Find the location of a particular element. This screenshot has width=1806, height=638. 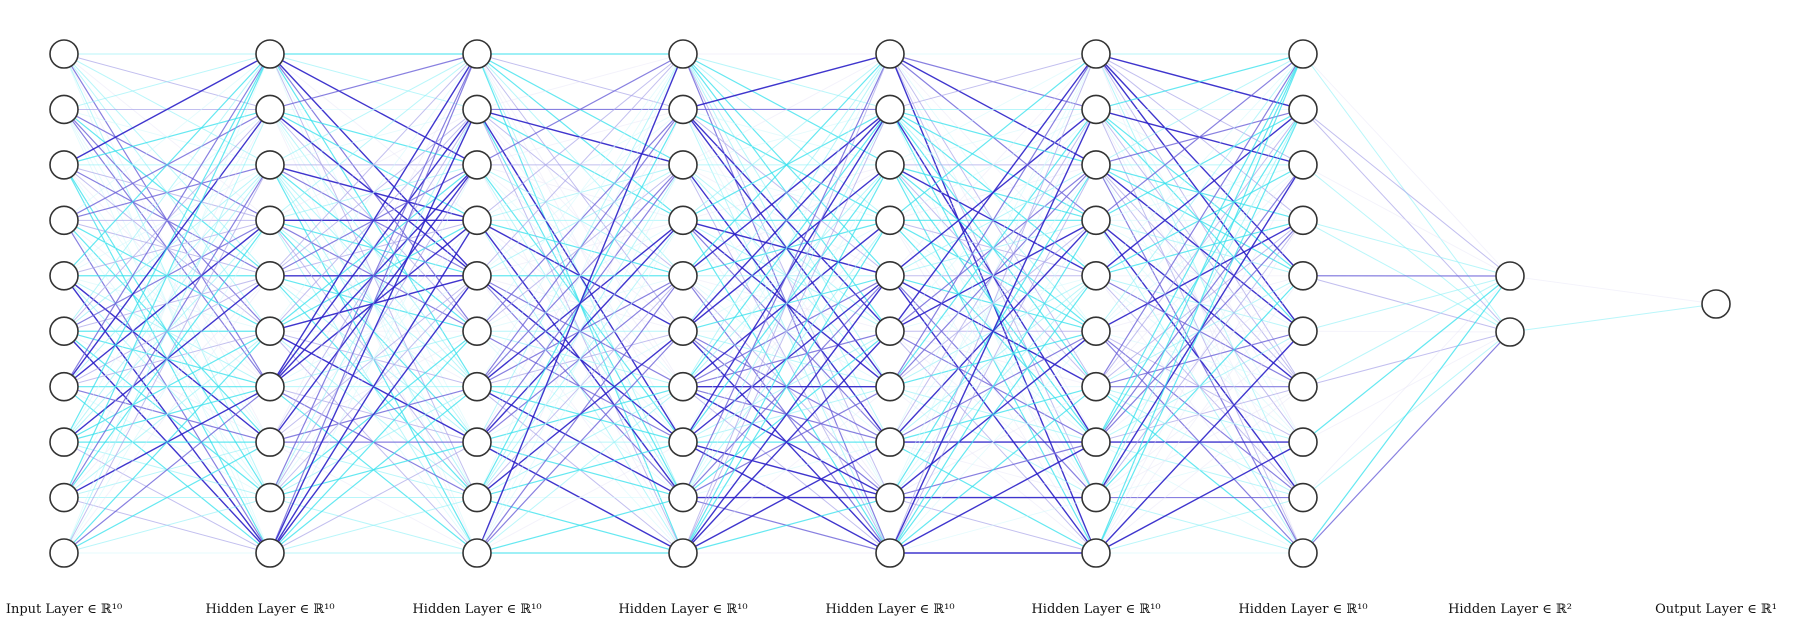

layer-label: Input Layer ∈ ℝ¹⁰ is located at coordinates (64, 609).